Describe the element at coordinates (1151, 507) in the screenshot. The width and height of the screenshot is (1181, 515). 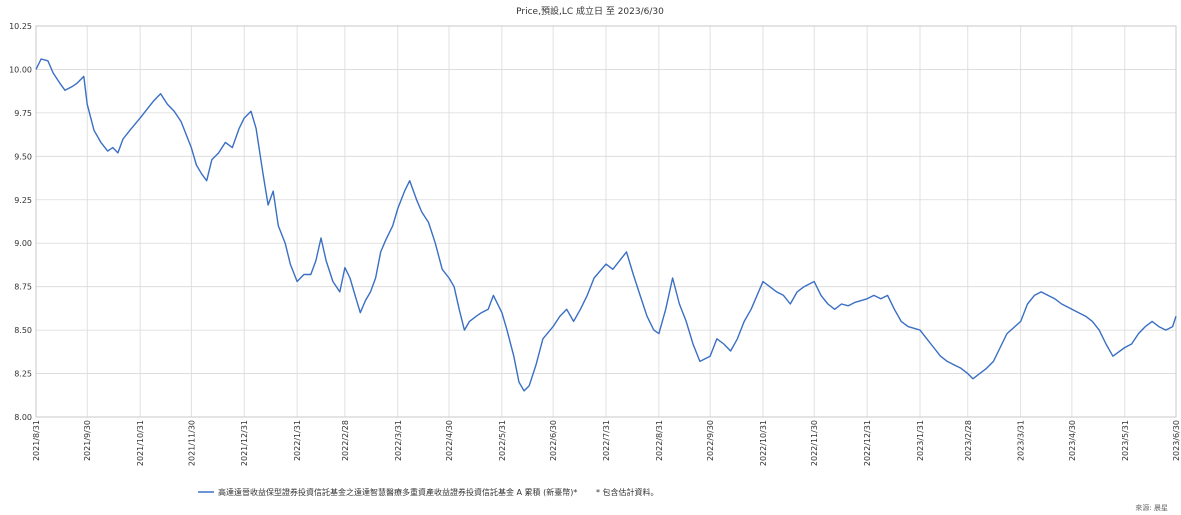
I see `source-label: 來源: 晨星` at that location.